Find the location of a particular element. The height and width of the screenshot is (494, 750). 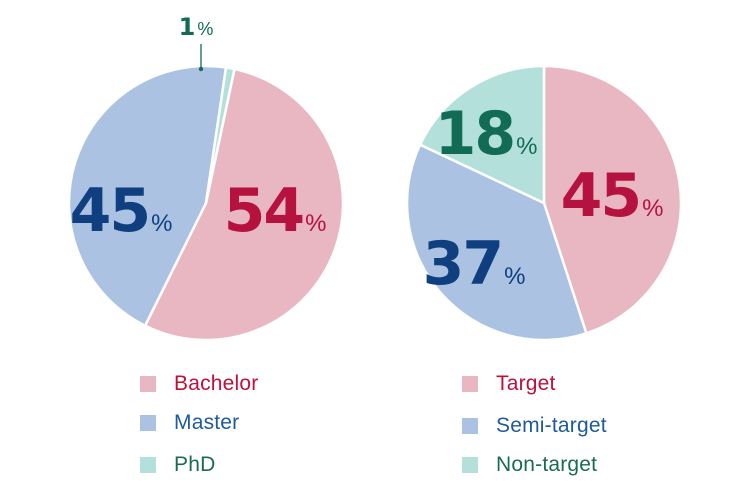

legend-item-target: Target is located at coordinates (509, 384).